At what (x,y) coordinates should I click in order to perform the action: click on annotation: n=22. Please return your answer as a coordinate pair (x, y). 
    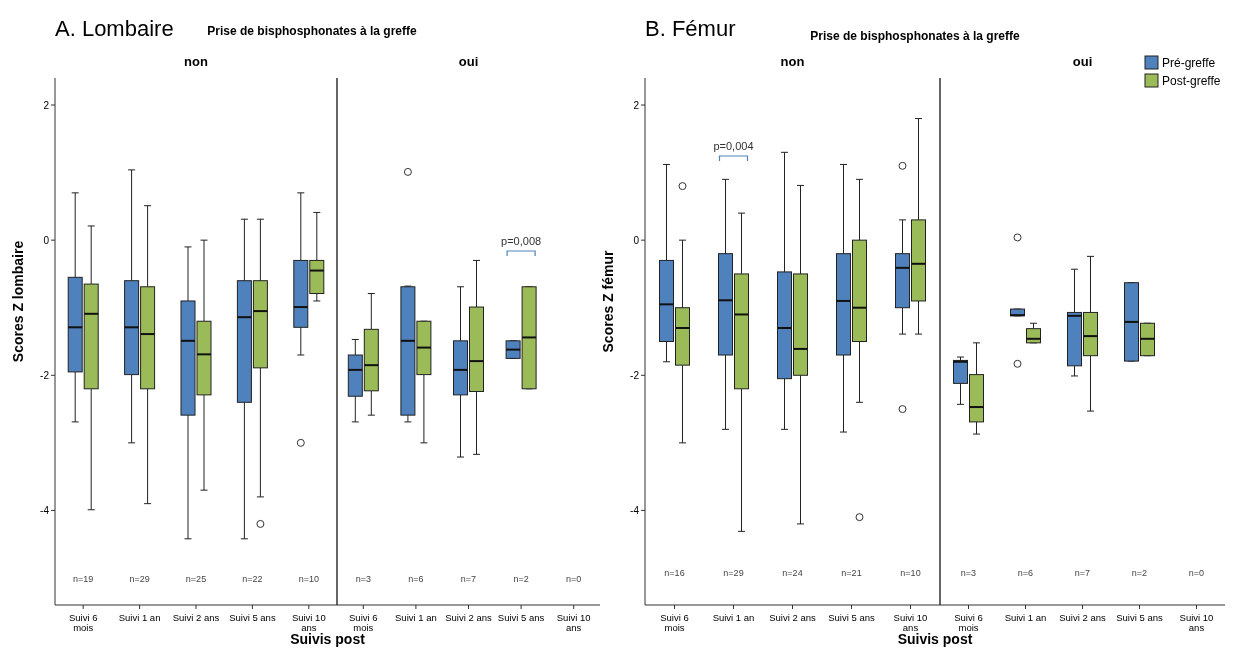
    Looking at the image, I should click on (252, 579).